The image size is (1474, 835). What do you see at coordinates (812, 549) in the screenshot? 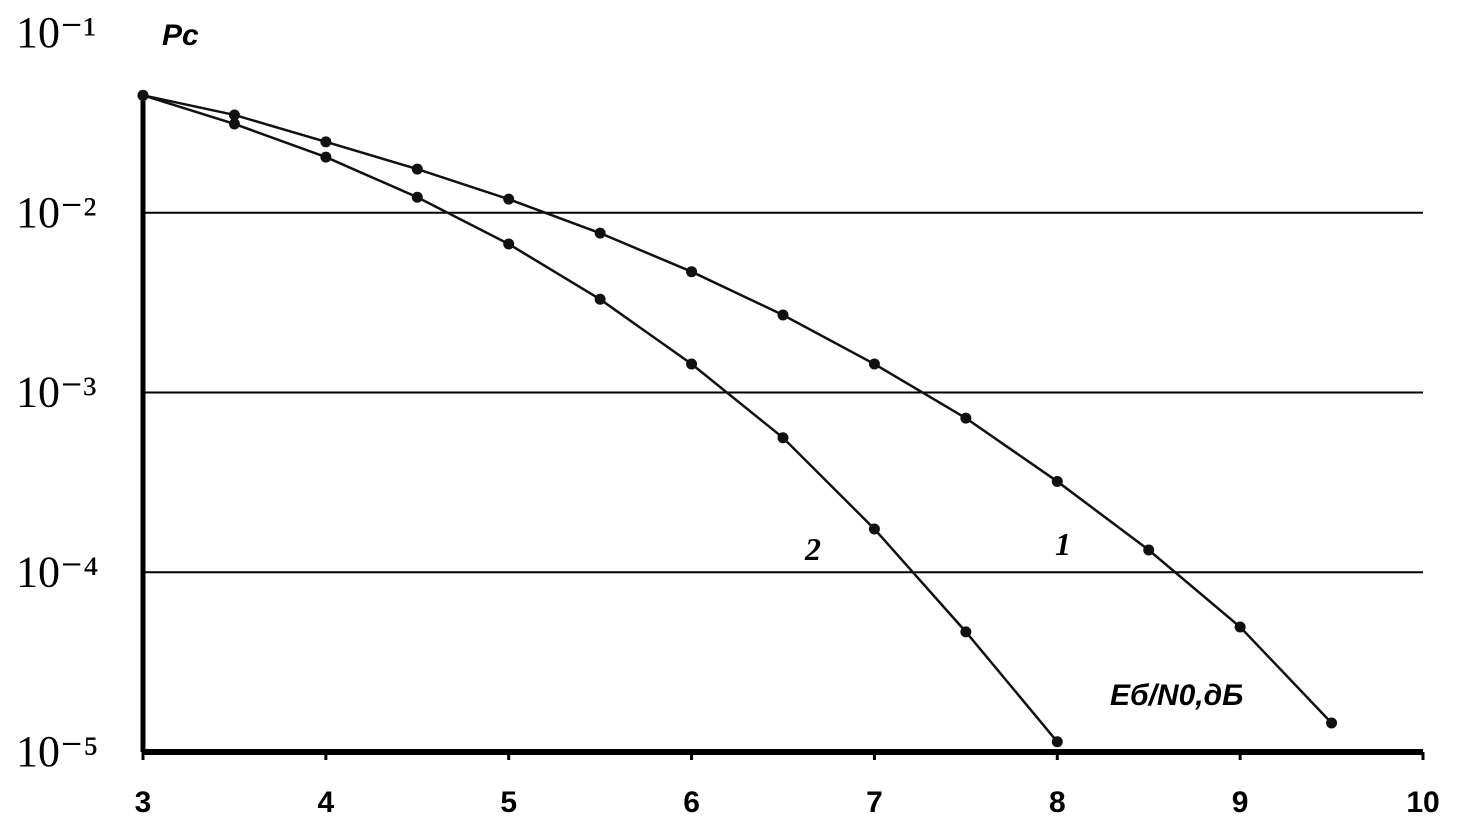
I see `series-label: 2` at bounding box center [812, 549].